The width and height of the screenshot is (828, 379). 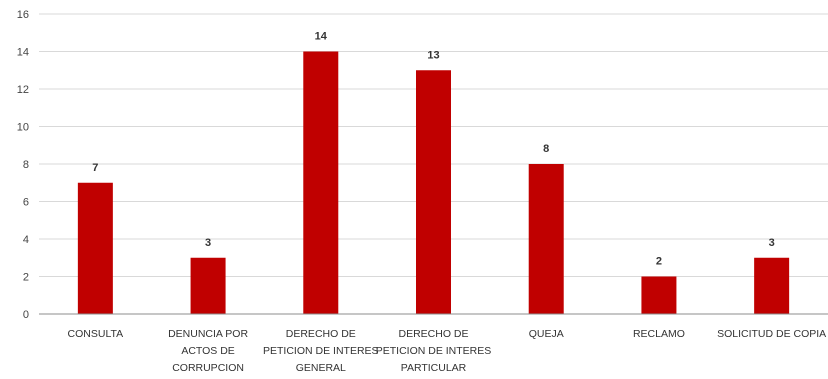 I want to click on x-category-label-line: DENUNCIA POR, so click(x=208, y=334).